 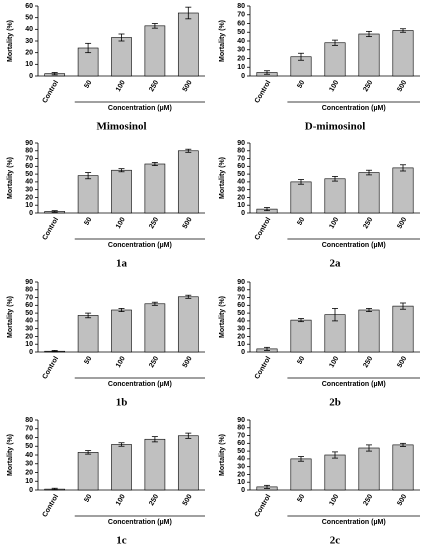 What do you see at coordinates (122, 403) in the screenshot?
I see `panel-caption: 1b` at bounding box center [122, 403].